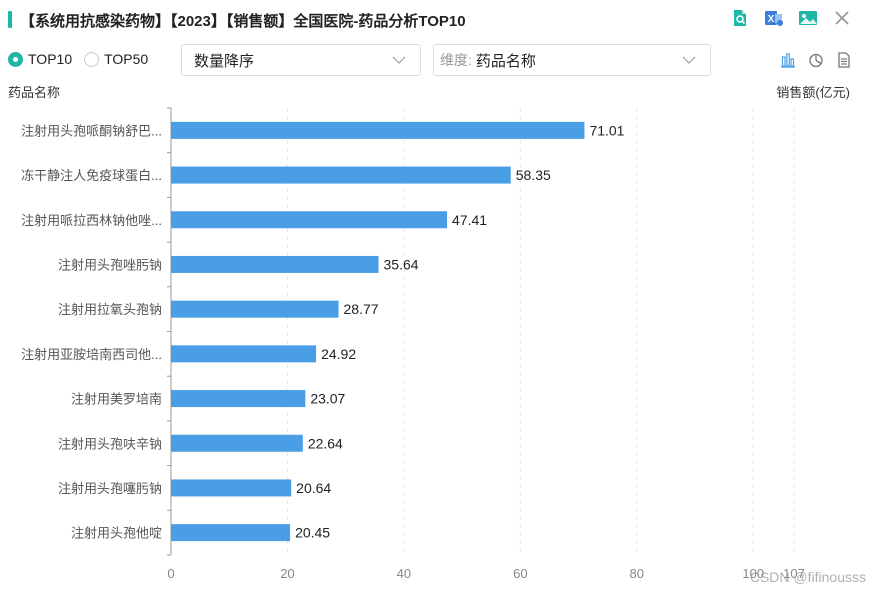 The image size is (872, 591). I want to click on x-tick-label: 100, so click(753, 573).